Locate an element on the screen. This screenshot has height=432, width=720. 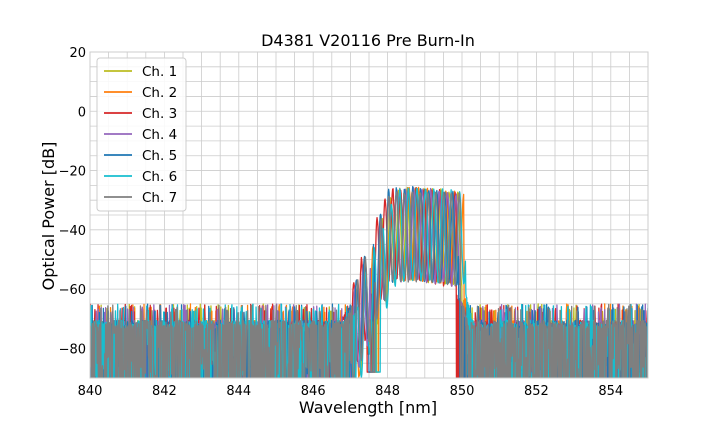
x-tick-label: 848 is located at coordinates (387, 391).